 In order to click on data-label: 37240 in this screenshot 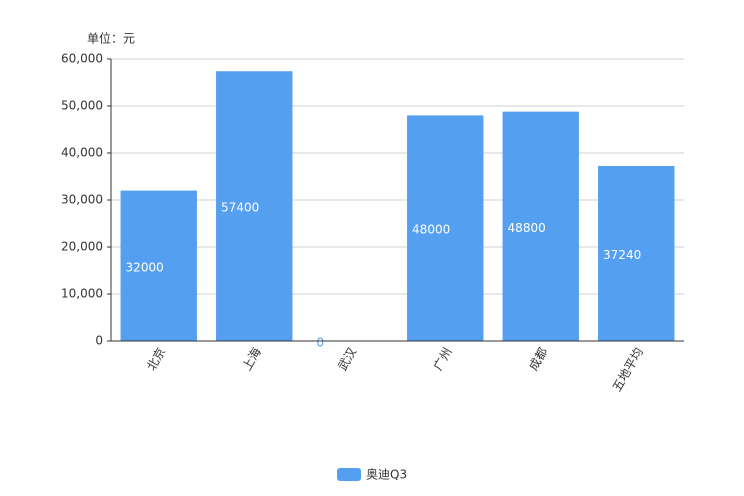, I will do `click(622, 255)`.